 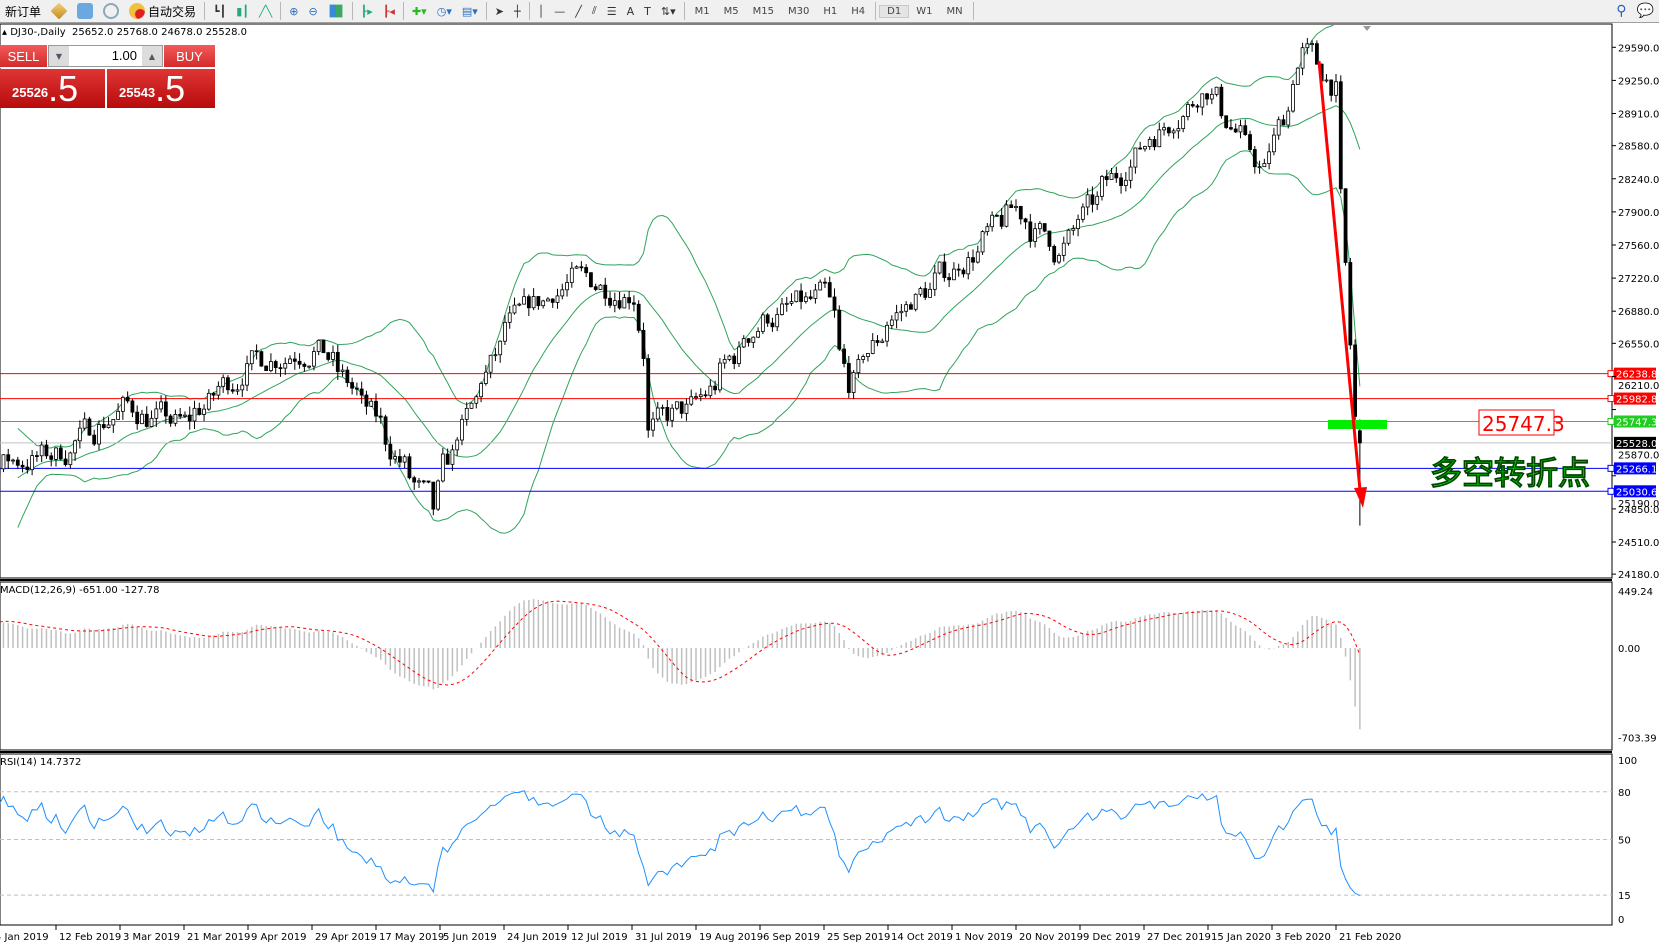 What do you see at coordinates (172, 11) in the screenshot?
I see `auto-trading-label: 自动交易` at bounding box center [172, 11].